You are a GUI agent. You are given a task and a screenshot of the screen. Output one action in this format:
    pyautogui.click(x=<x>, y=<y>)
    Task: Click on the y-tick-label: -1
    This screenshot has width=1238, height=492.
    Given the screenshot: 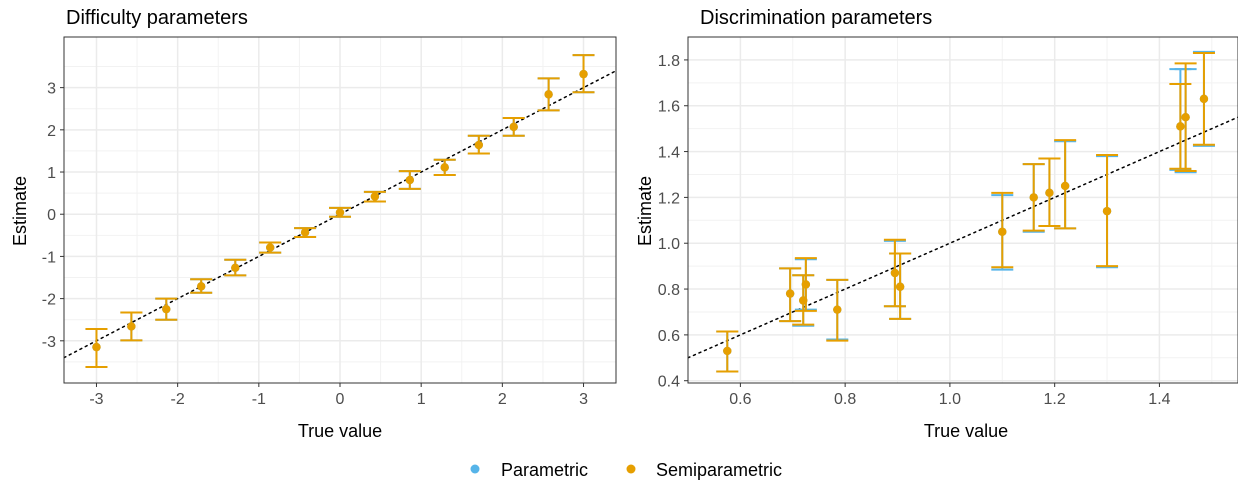 What is the action you would take?
    pyautogui.click(x=49, y=257)
    